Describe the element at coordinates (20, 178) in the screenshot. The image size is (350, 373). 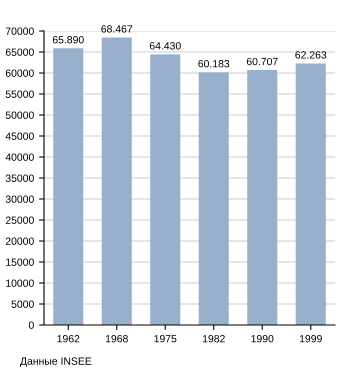
I see `y-tick-label: 35000` at that location.